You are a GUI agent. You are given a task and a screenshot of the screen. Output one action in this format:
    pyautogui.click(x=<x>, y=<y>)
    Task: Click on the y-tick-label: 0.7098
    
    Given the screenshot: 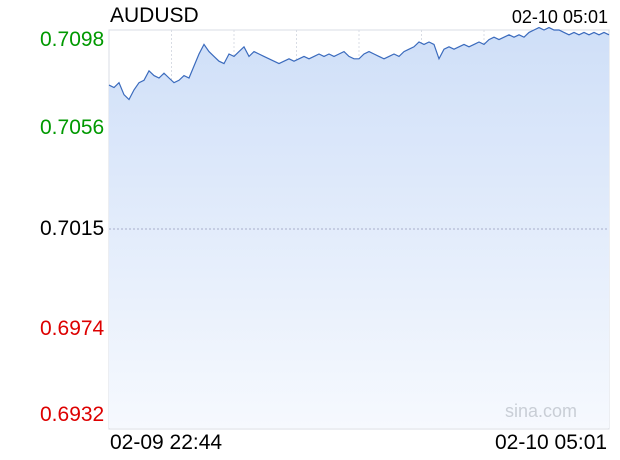 What is the action you would take?
    pyautogui.click(x=72, y=39)
    